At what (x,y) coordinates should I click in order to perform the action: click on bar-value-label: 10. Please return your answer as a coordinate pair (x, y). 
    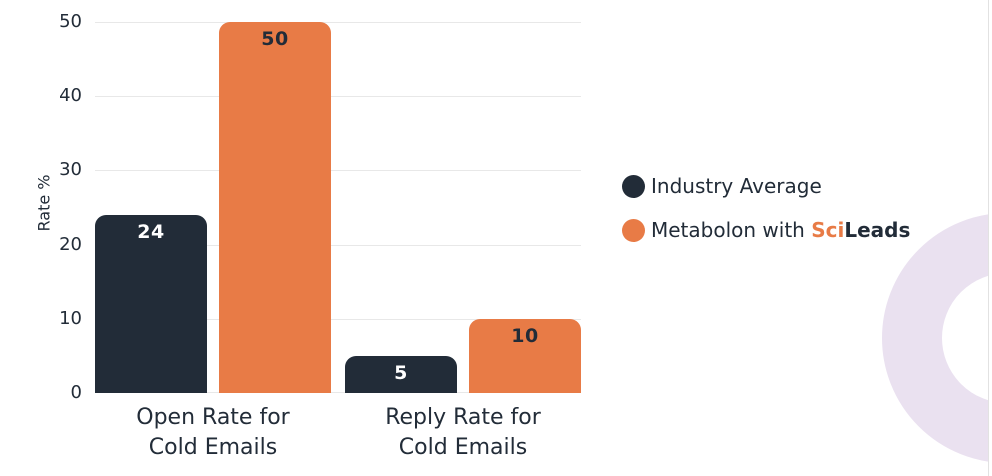
    Looking at the image, I should click on (525, 336).